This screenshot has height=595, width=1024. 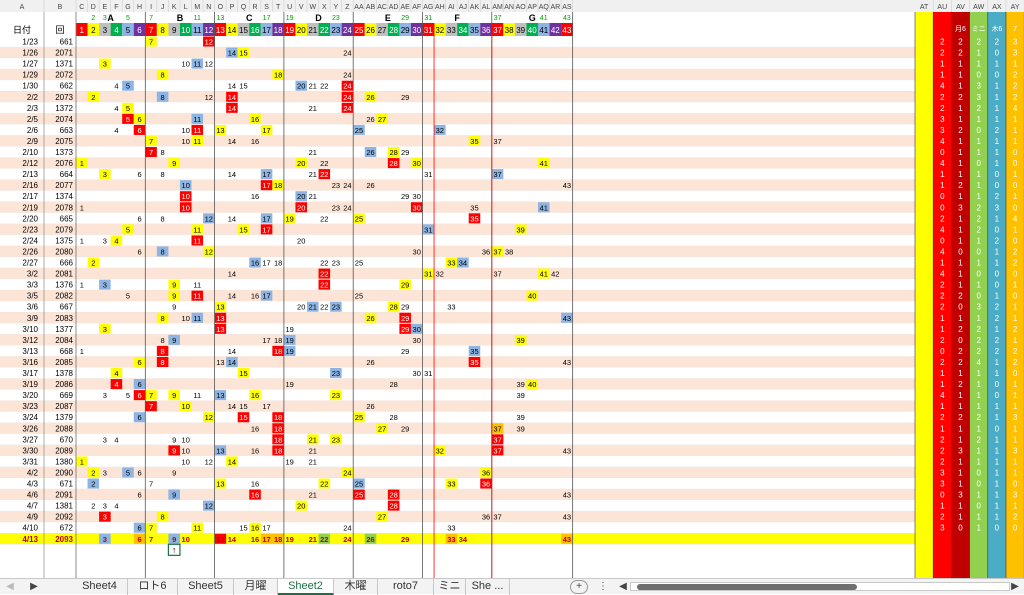 What do you see at coordinates (371, 6) in the screenshot?
I see `column-header-AB: AB` at bounding box center [371, 6].